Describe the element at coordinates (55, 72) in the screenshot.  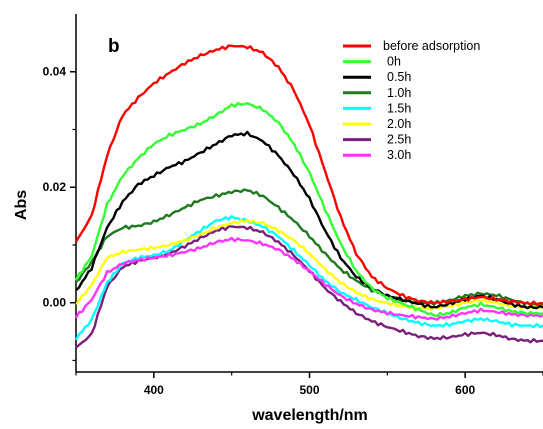
I see `y-tick-label: 0.04` at that location.